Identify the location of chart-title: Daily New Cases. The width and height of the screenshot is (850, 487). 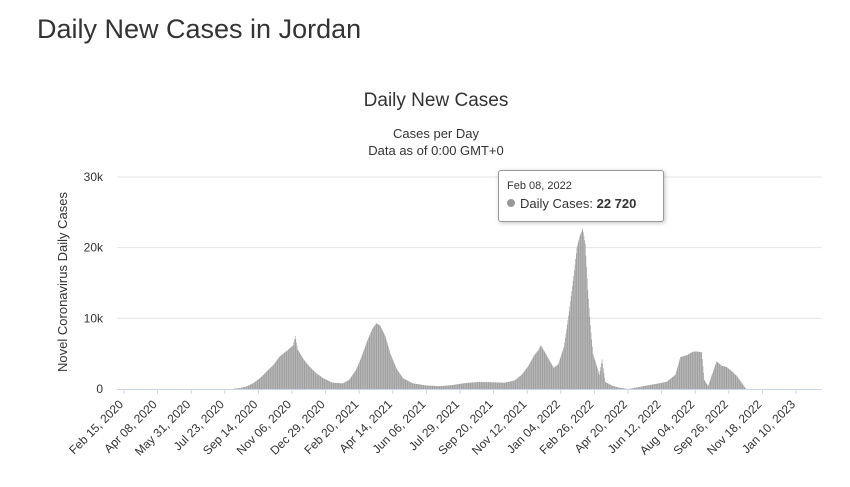
(436, 100).